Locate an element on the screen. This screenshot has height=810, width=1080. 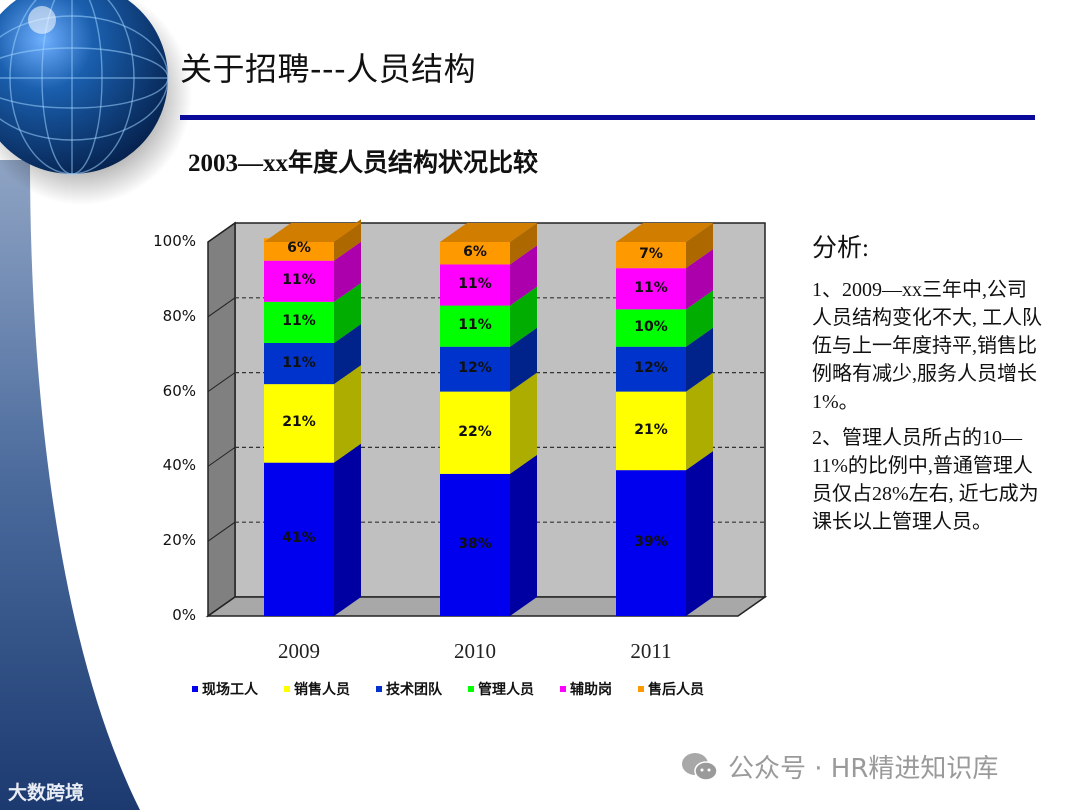
y-axis-tick-label: 80% is located at coordinates (179, 315).